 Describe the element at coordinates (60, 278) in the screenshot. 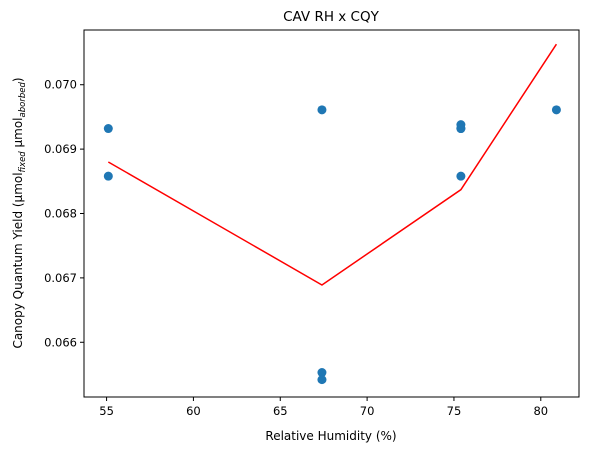

I see `y-tick-label: 0.067` at that location.